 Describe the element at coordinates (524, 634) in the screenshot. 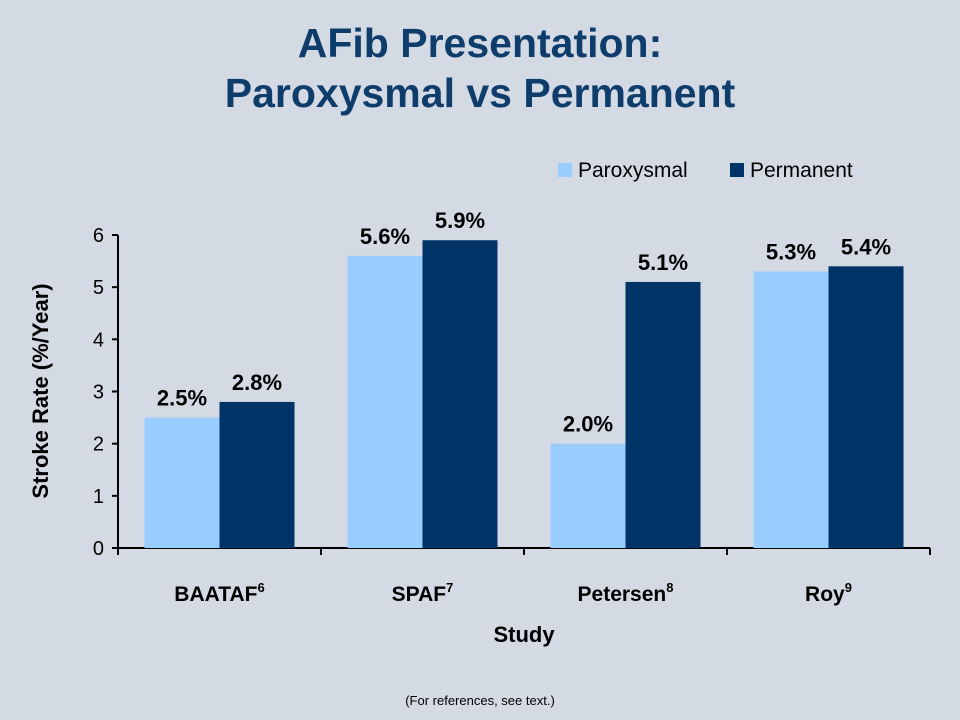

I see `x-axis-label: Study` at that location.